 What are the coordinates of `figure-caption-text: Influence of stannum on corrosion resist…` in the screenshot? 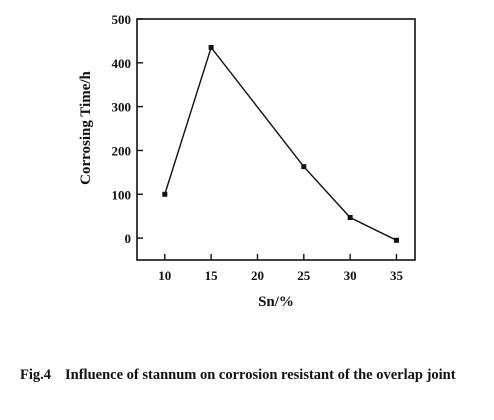 It's located at (260, 375).